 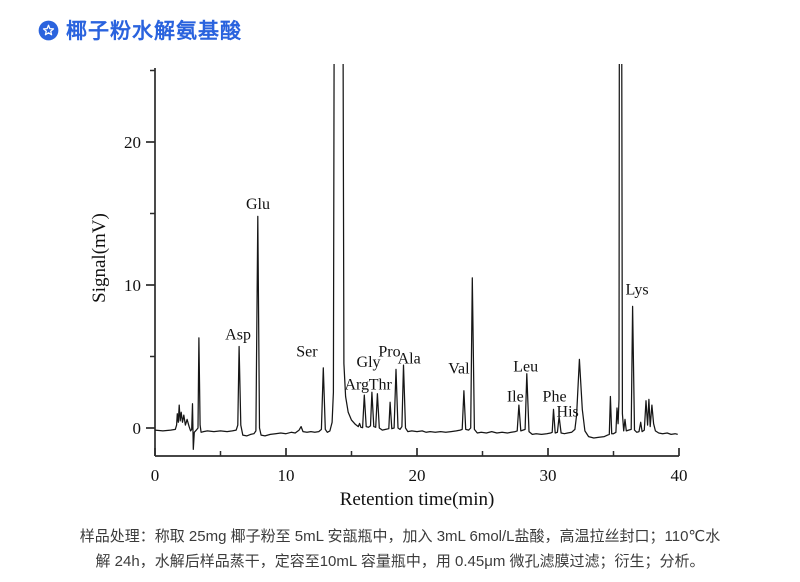 I want to click on x-tick-label: 40, so click(x=679, y=475).